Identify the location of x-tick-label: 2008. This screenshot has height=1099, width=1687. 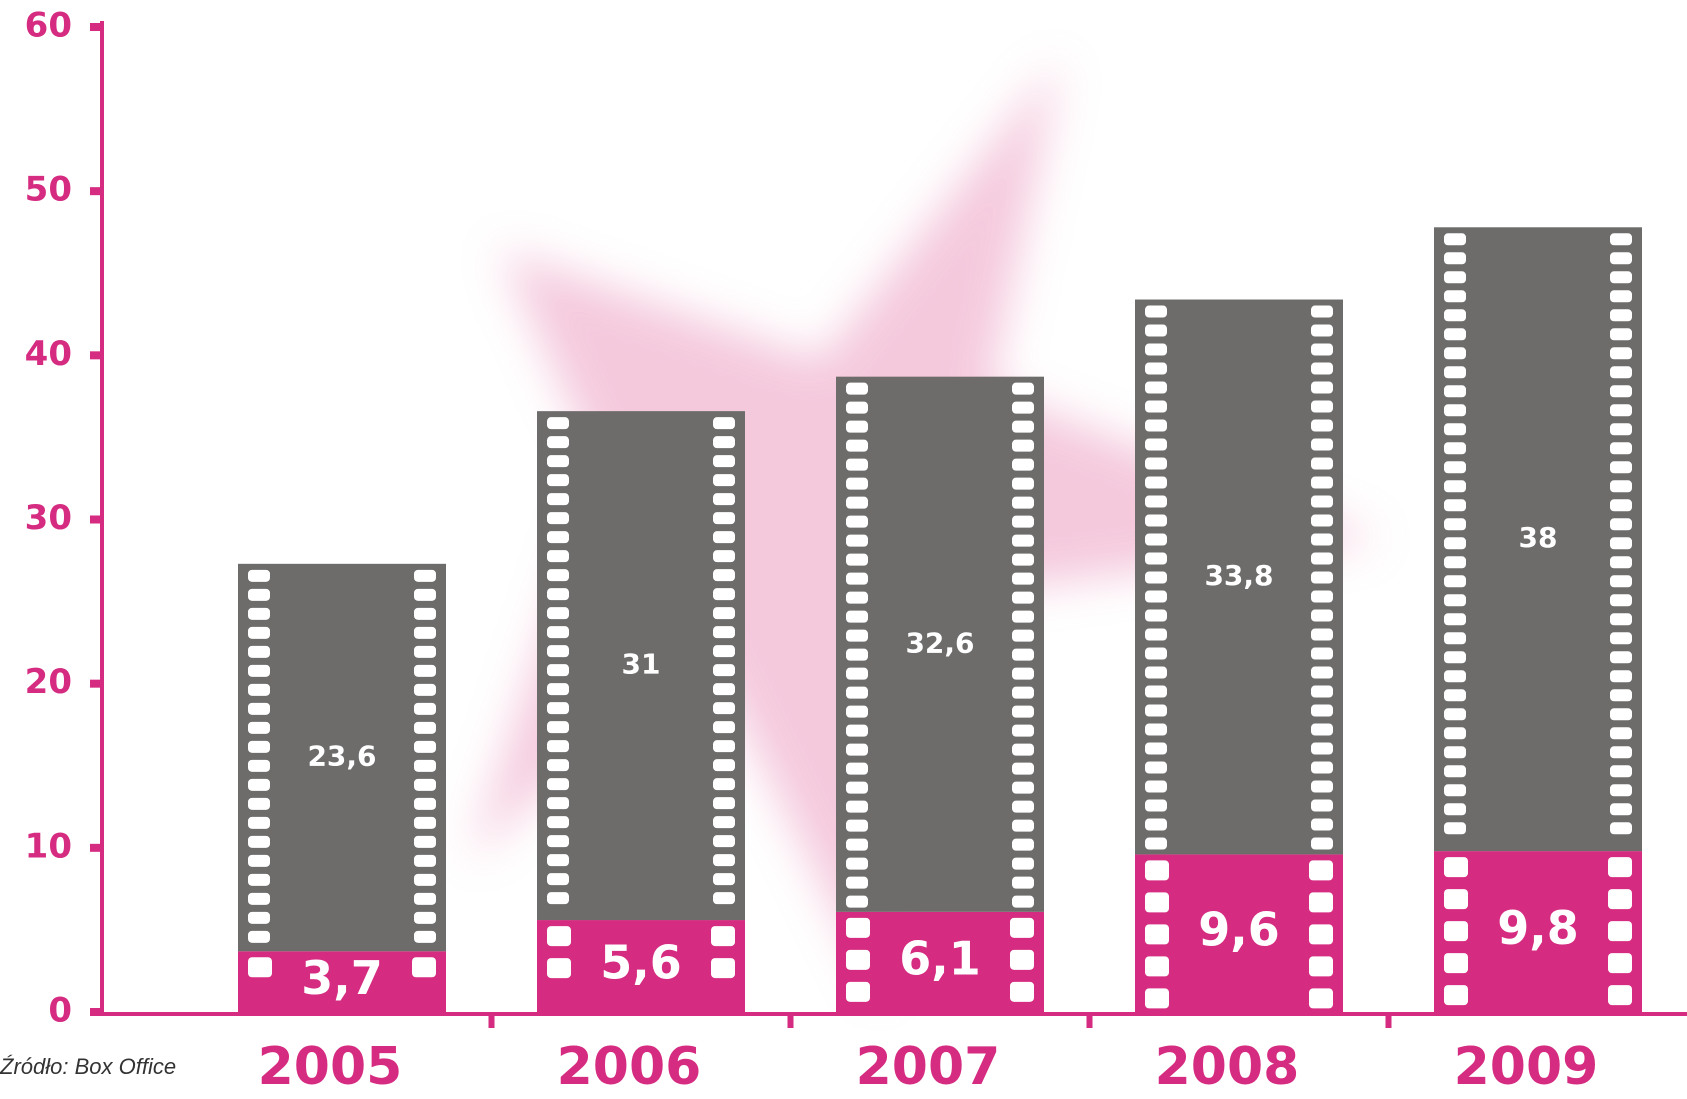
(1227, 1067).